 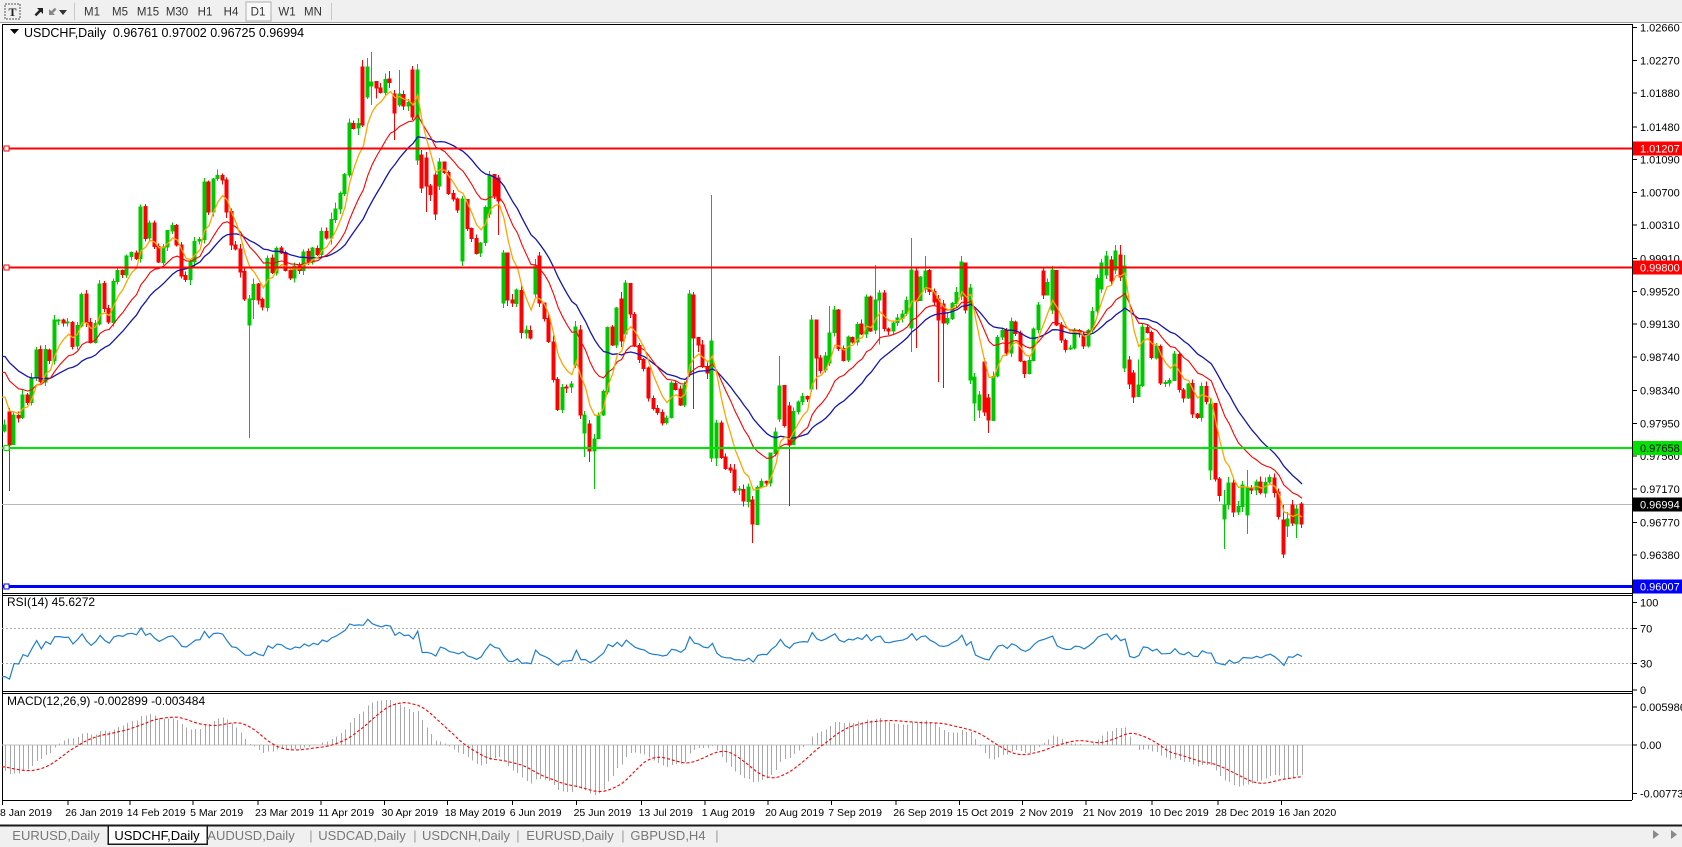 I want to click on svg-text:MACD(12,26,9) -0.002899 -0.003: MACD(12,26,9) -0.002899 -0.003484, so click(x=106, y=701).